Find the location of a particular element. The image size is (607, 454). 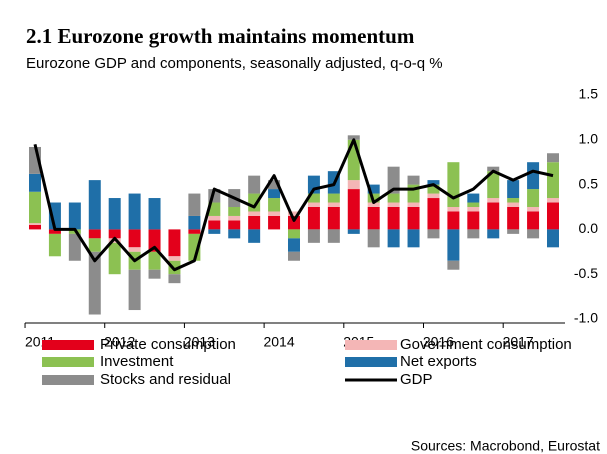

legend-label: Investment is located at coordinates (137, 361).